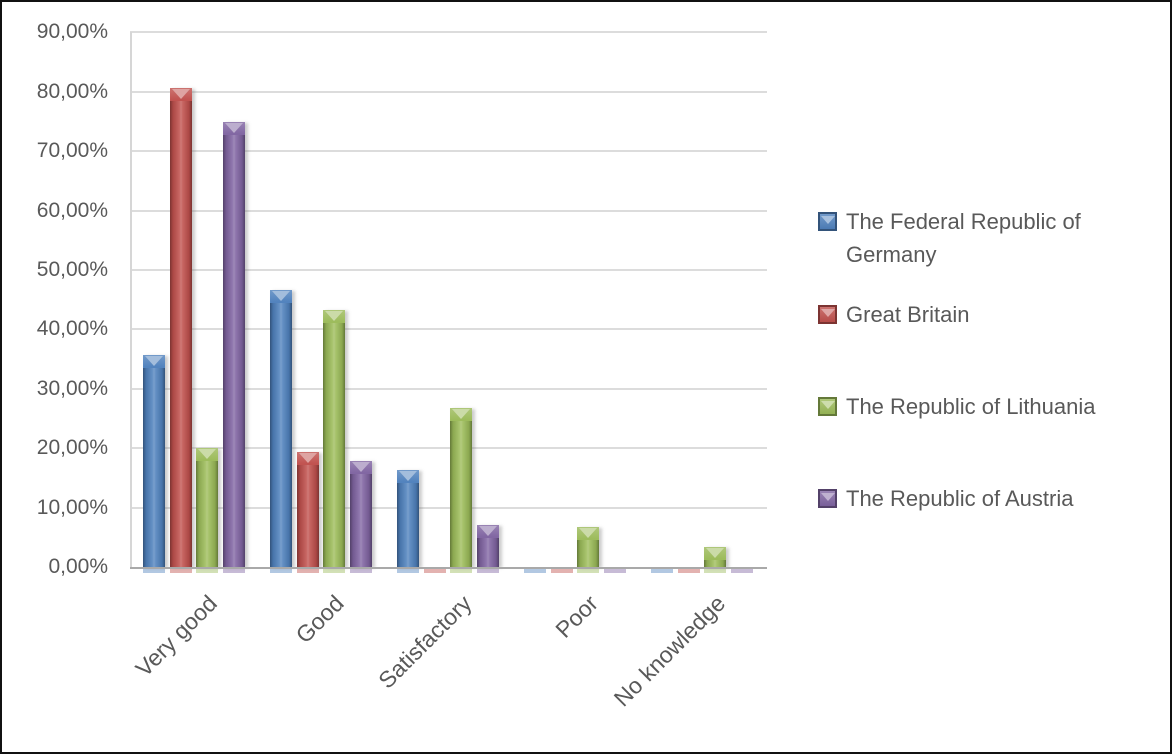 This screenshot has height=754, width=1172. What do you see at coordinates (72, 269) in the screenshot?
I see `y-tick-label-50: 50,00%` at bounding box center [72, 269].